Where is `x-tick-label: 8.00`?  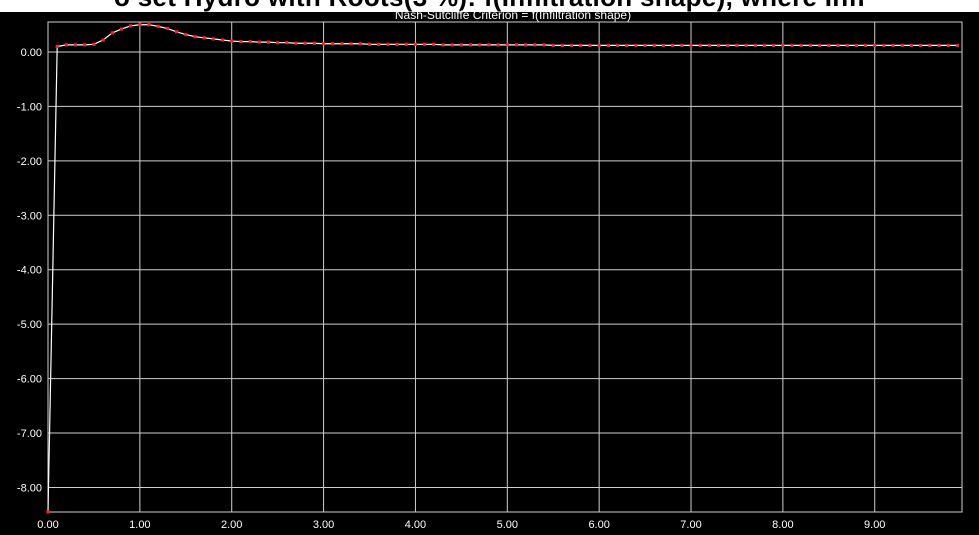
x-tick-label: 8.00 is located at coordinates (782, 525).